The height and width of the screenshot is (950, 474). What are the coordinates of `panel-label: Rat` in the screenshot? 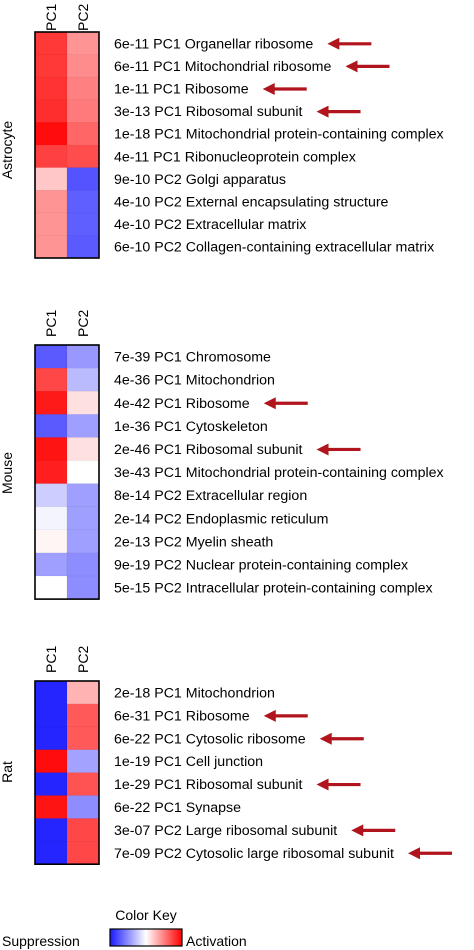 It's located at (7, 772).